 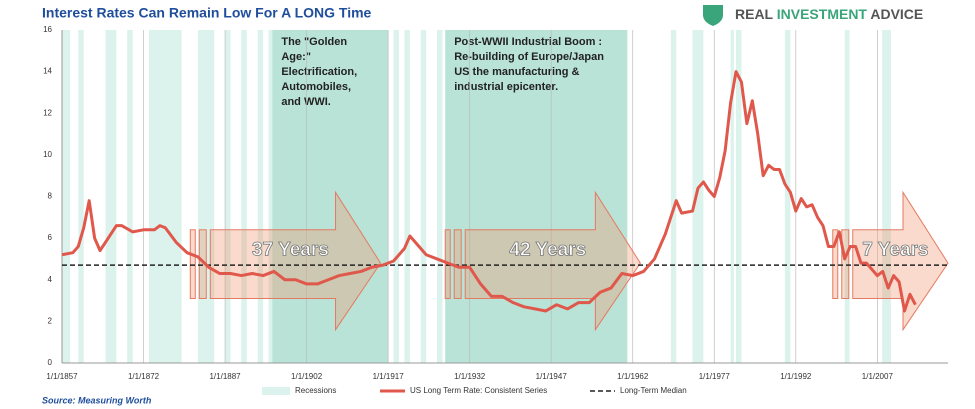 I want to click on x-tick-label: 1/1/1962, so click(x=633, y=376).